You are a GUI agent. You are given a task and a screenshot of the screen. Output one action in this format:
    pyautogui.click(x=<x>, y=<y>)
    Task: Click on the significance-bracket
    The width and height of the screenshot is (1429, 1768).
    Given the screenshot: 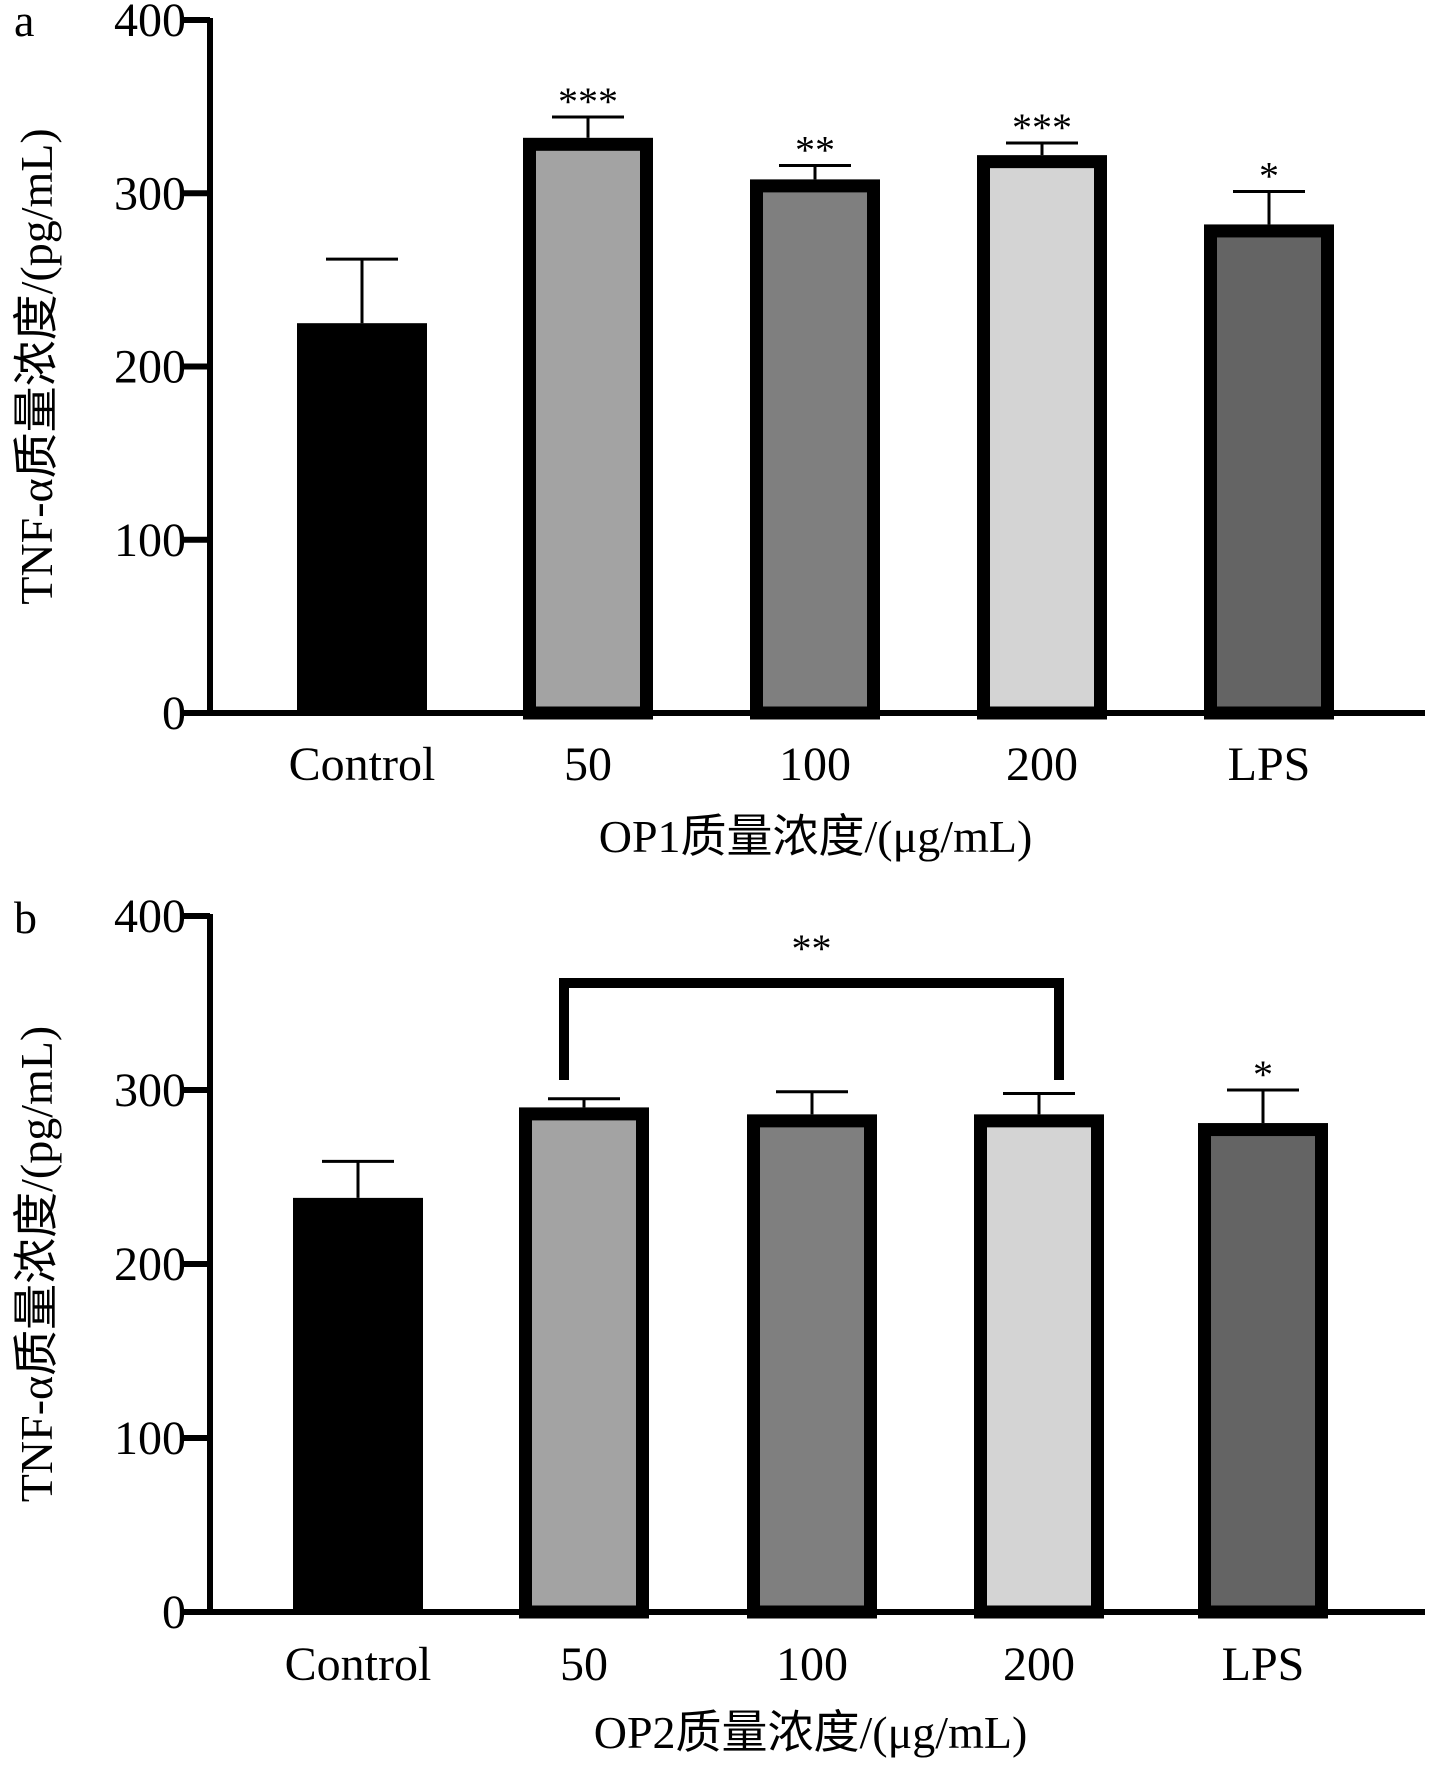 What is the action you would take?
    pyautogui.click(x=811, y=1029)
    